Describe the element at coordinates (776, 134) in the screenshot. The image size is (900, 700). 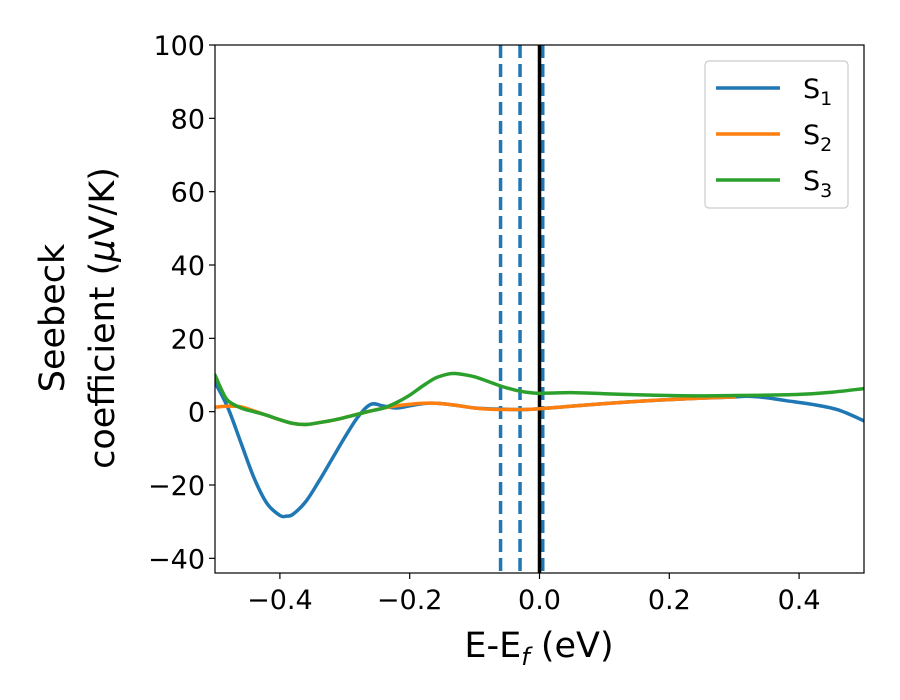
I see `legend: S1 S2 S3` at that location.